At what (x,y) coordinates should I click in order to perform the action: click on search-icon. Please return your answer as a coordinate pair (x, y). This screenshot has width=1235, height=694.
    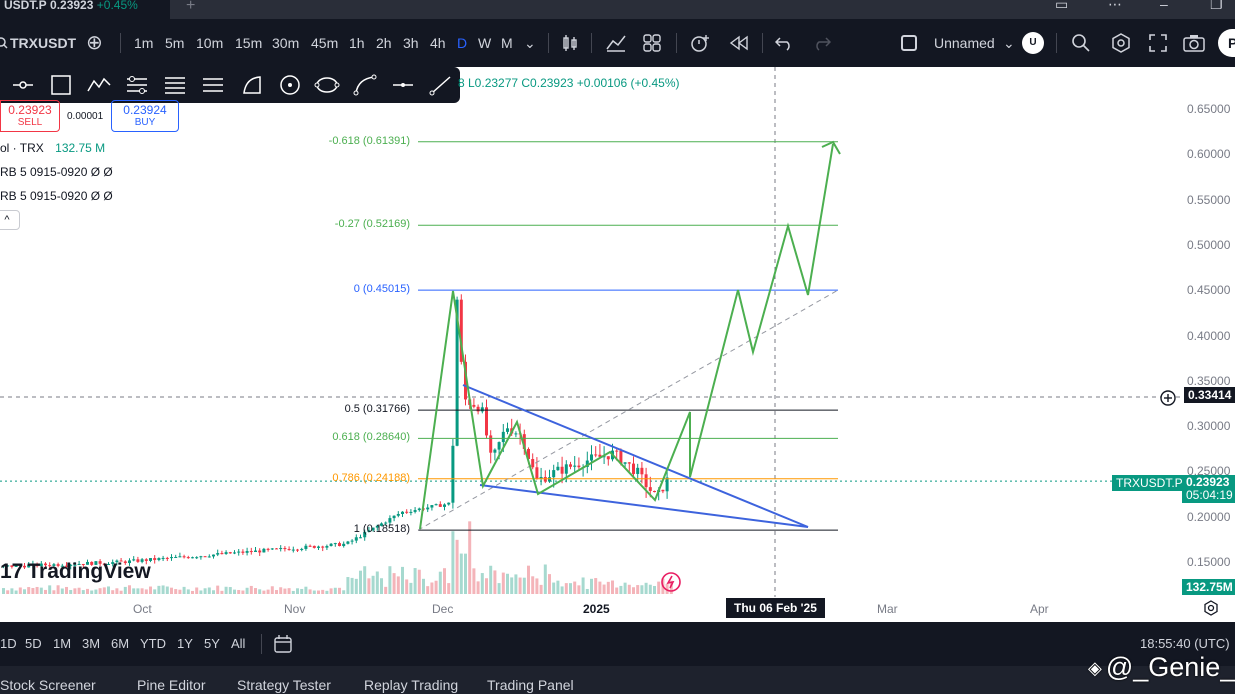
    Looking at the image, I should click on (1081, 43).